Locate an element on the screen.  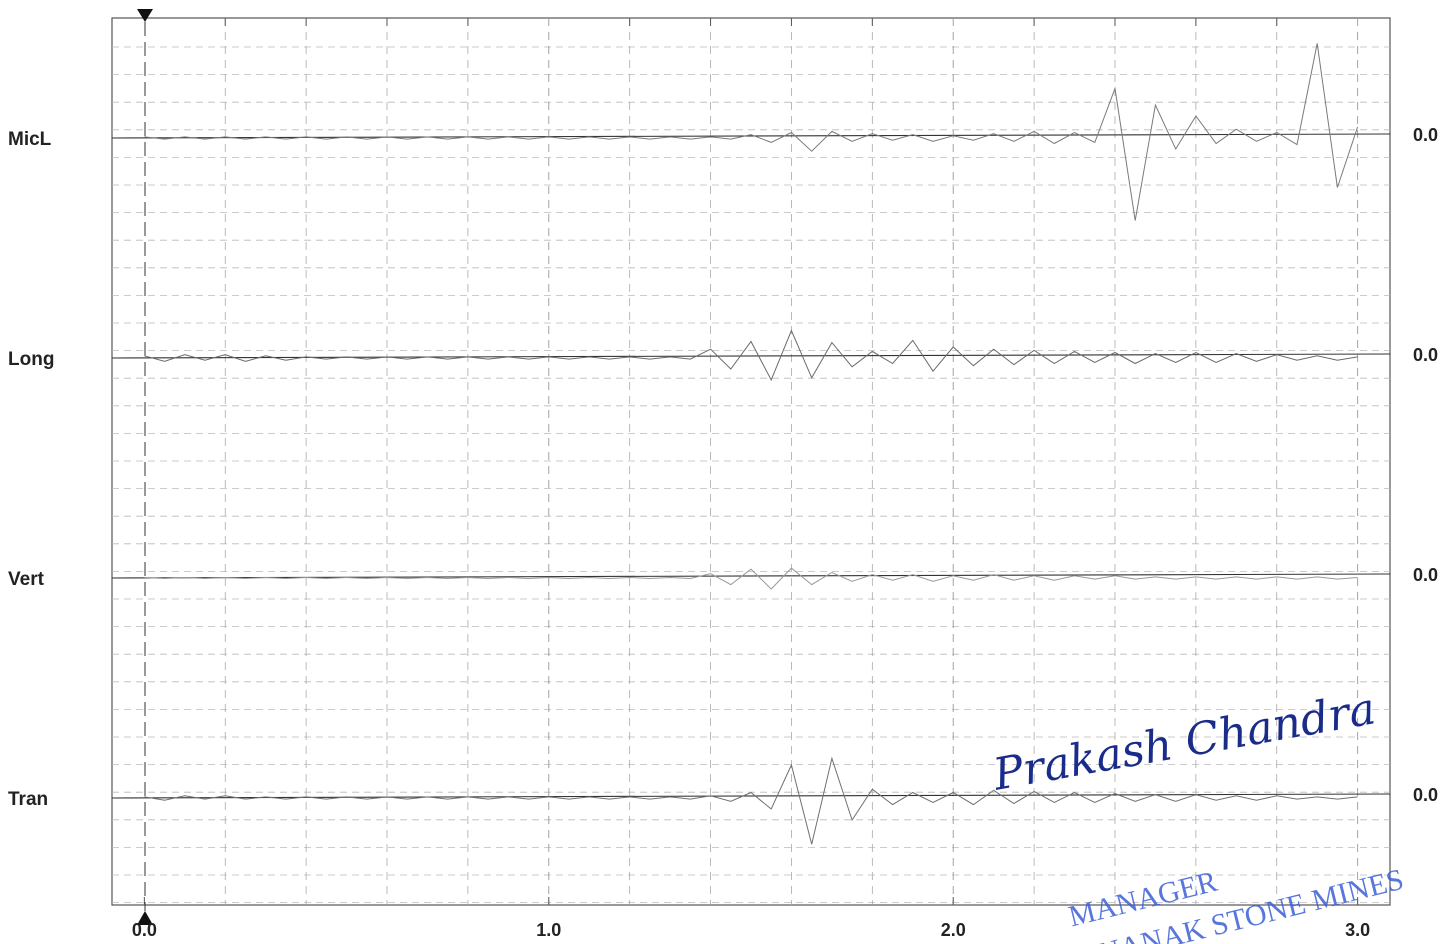
signature: Prakash Chandra is located at coordinates (1184, 742).